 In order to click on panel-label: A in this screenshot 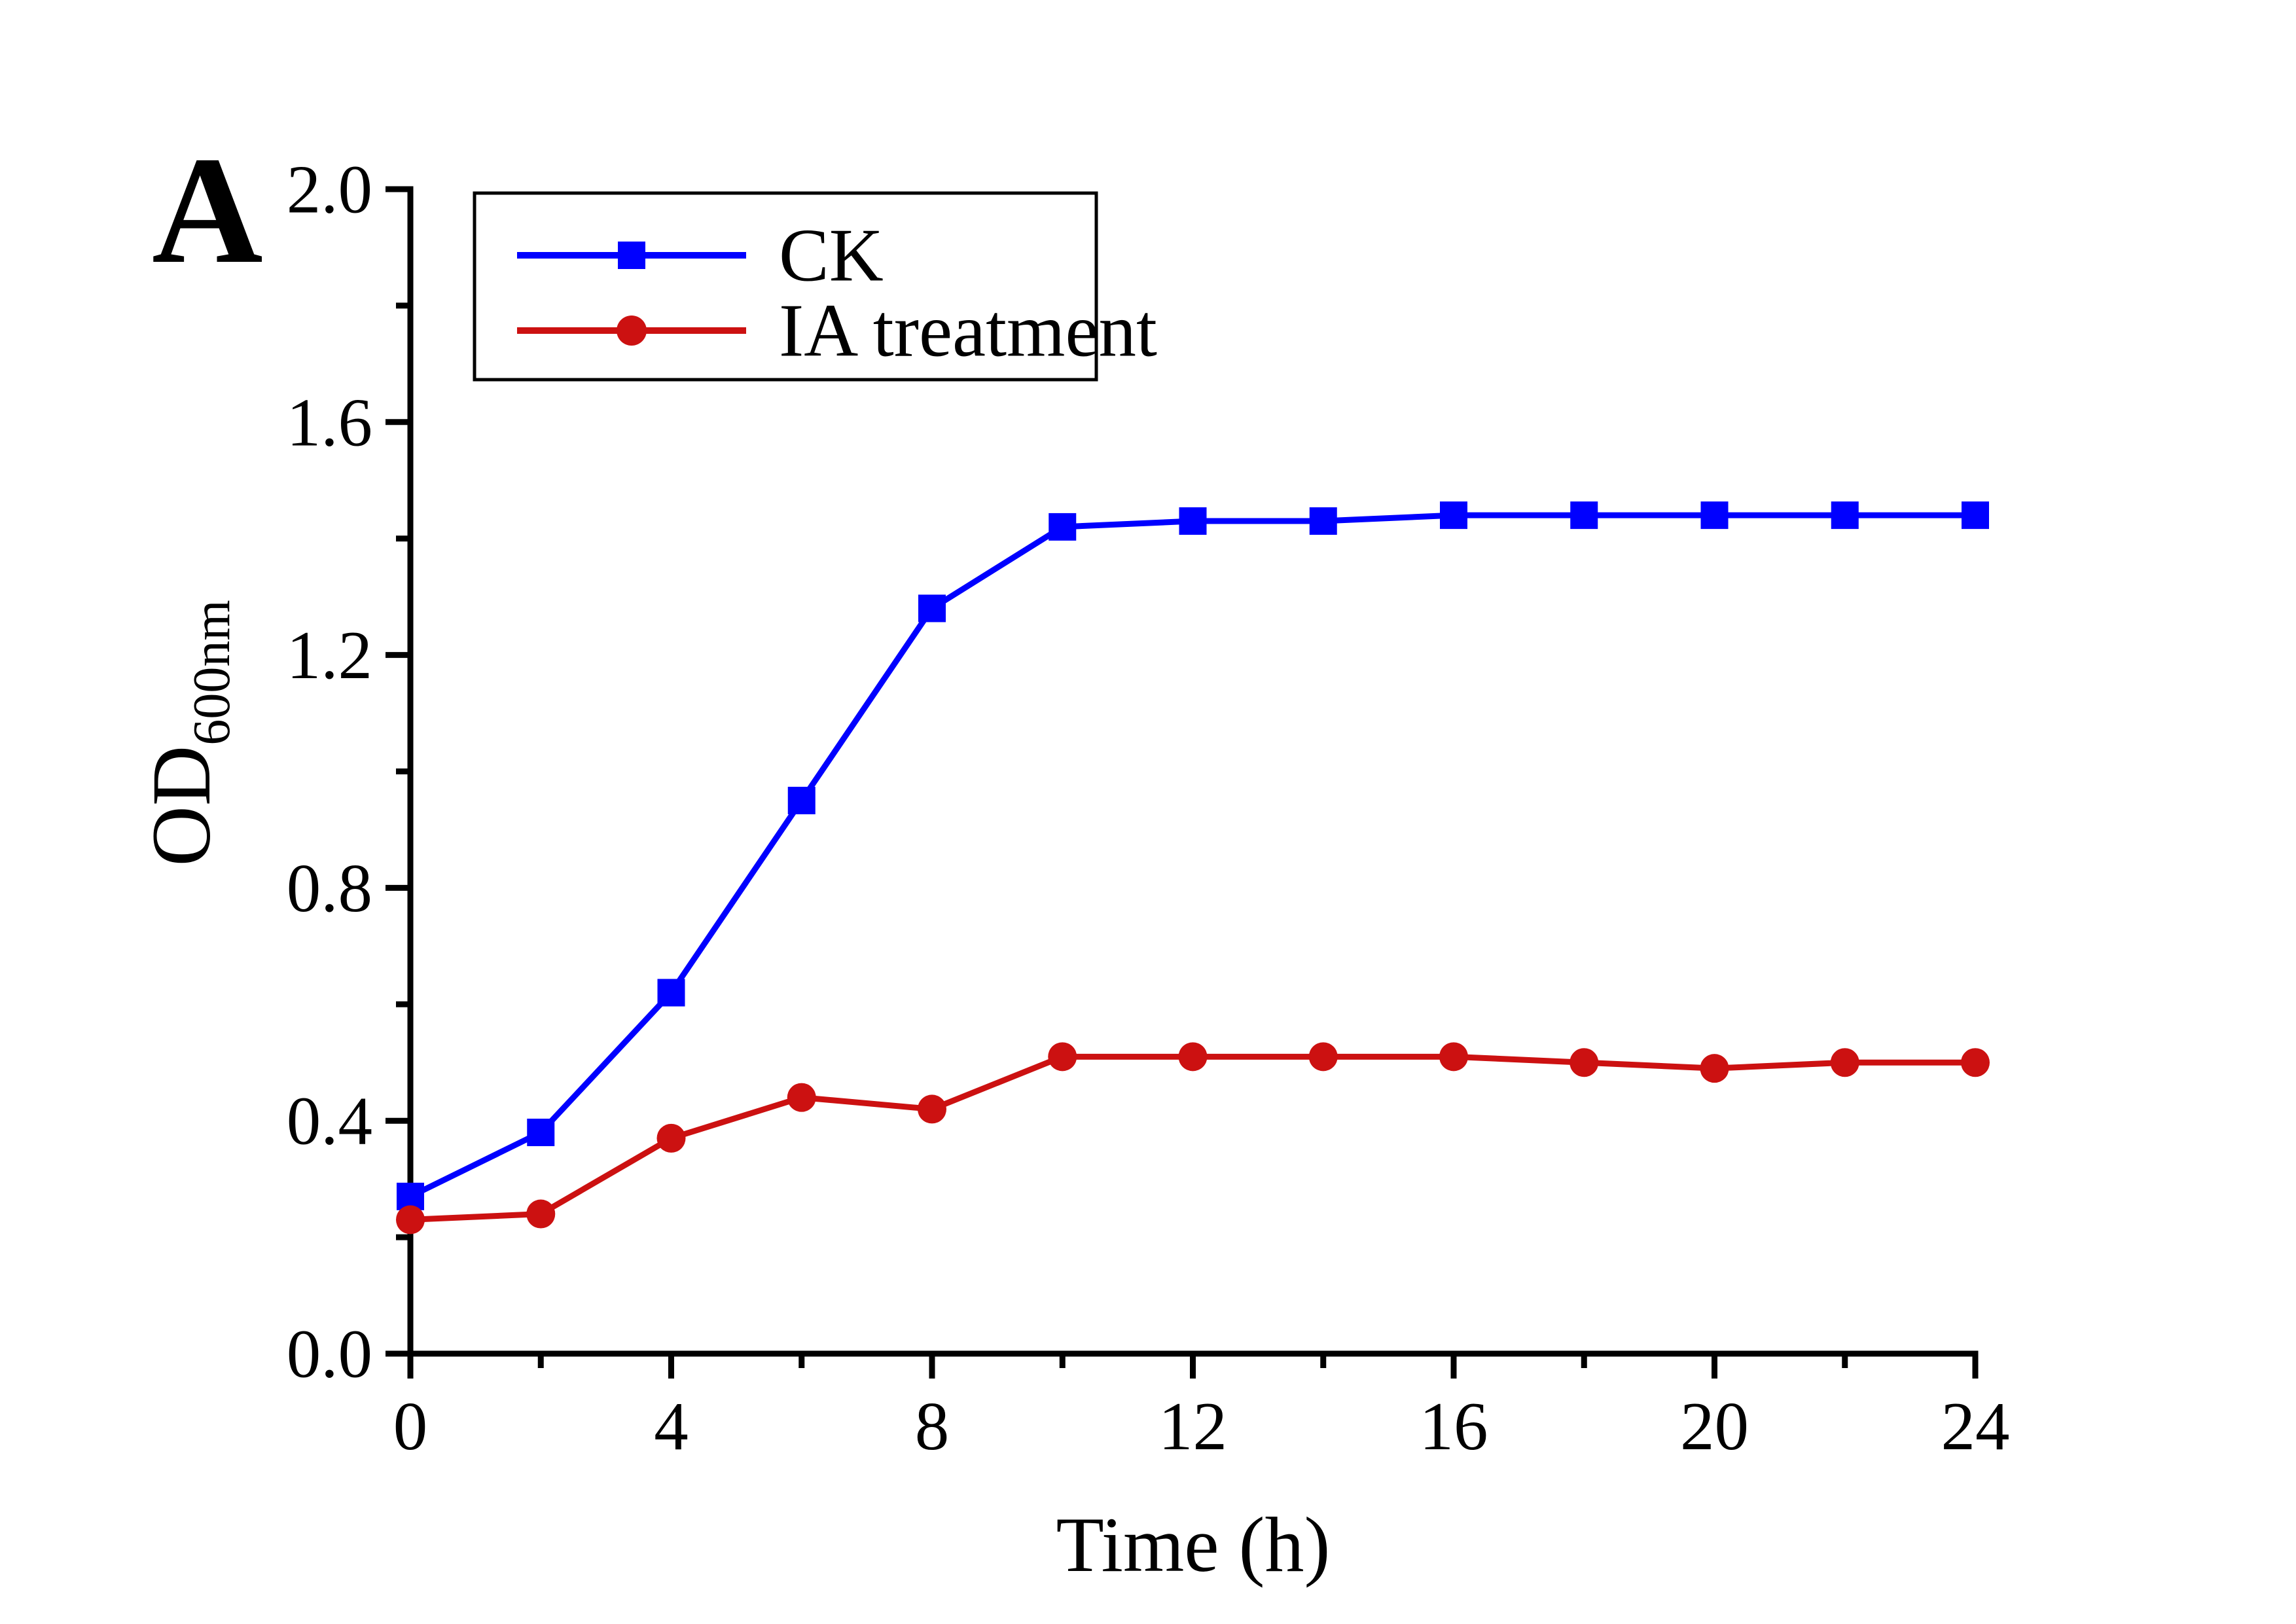, I will do `click(207, 210)`.